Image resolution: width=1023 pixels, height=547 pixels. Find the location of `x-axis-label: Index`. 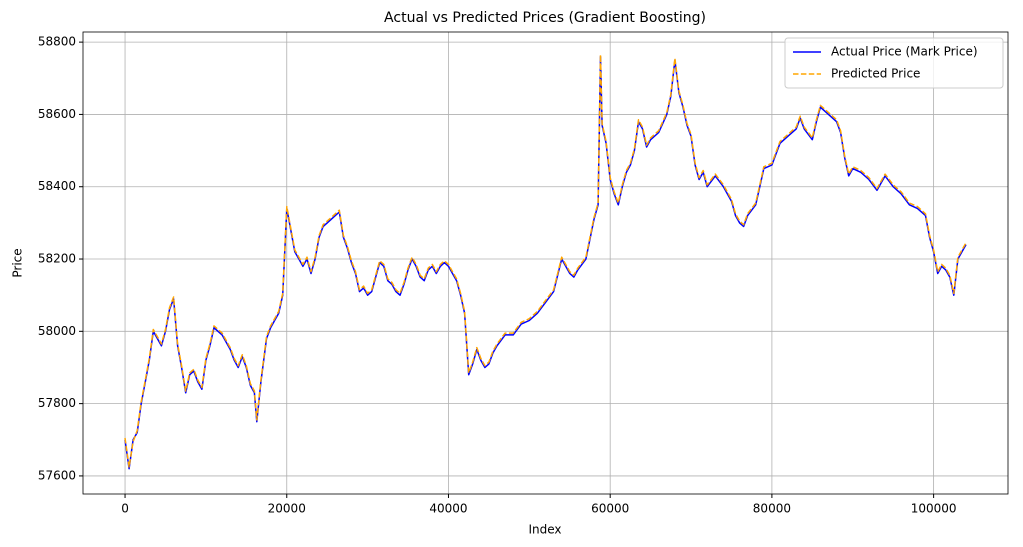

x-axis-label: Index is located at coordinates (544, 530).